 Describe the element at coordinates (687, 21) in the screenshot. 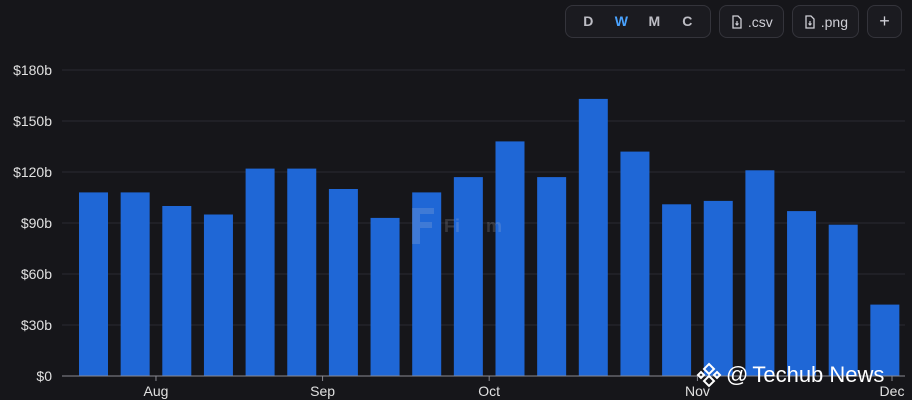

I see `interval-button-c: C` at that location.